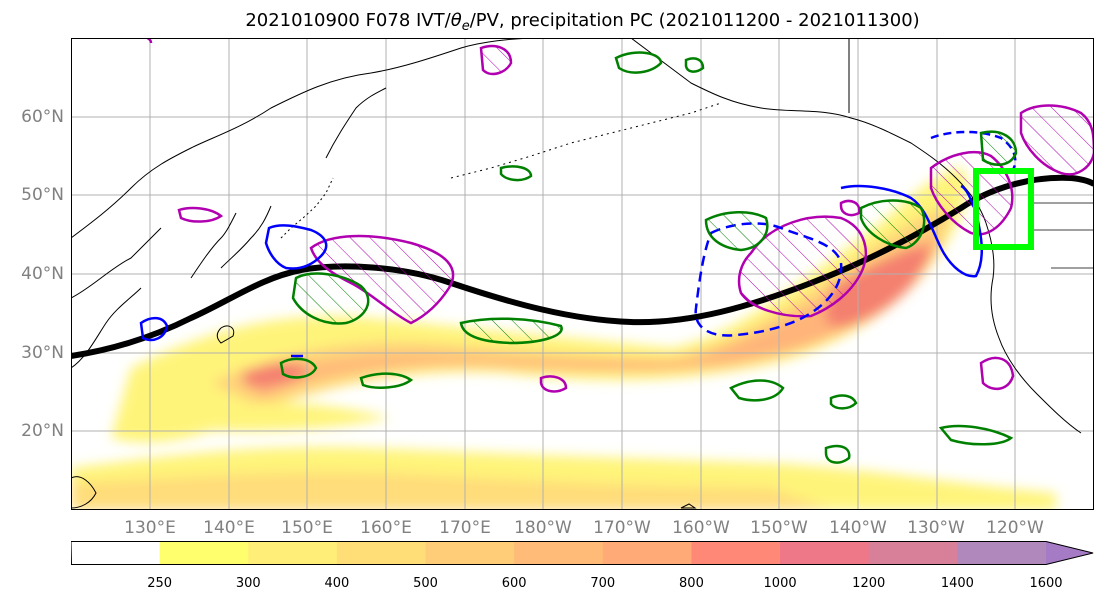 This screenshot has height=603, width=1105. Describe the element at coordinates (1062, 235) in the screenshot. I see `borders` at that location.